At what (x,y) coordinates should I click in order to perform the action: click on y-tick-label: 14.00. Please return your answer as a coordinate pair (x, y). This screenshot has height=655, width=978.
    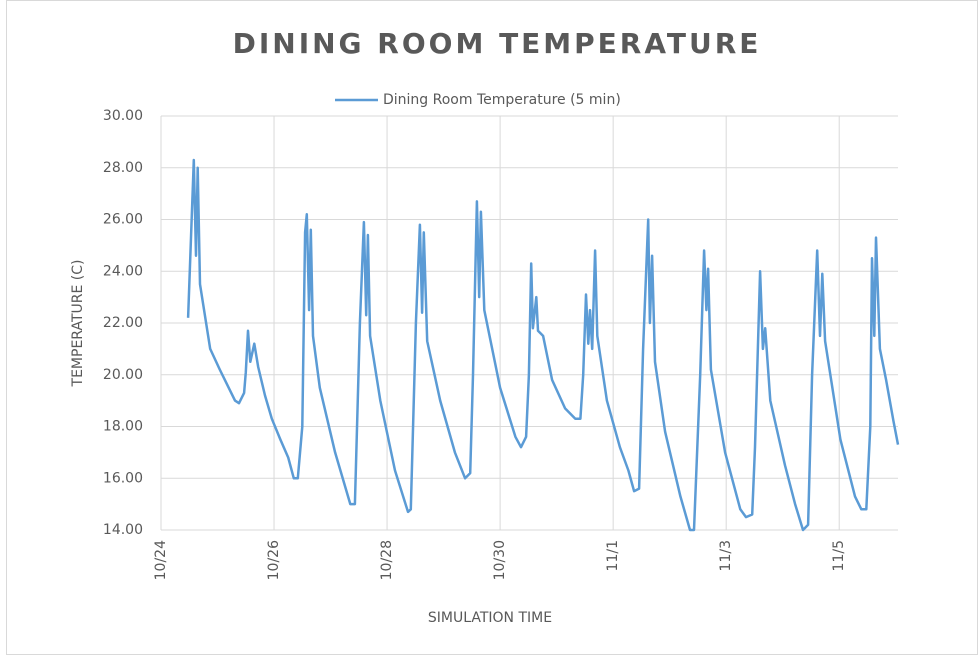
    Looking at the image, I should click on (123, 530).